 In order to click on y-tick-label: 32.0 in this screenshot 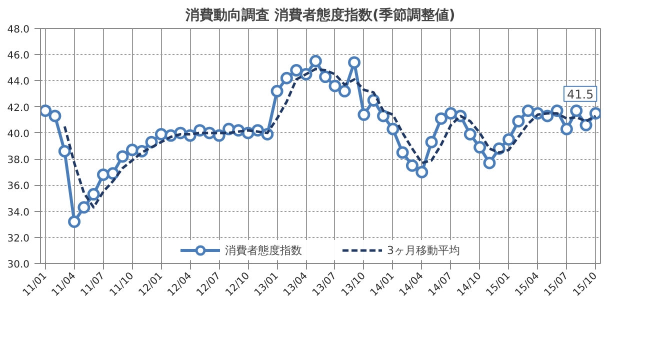, I will do `click(18, 238)`.